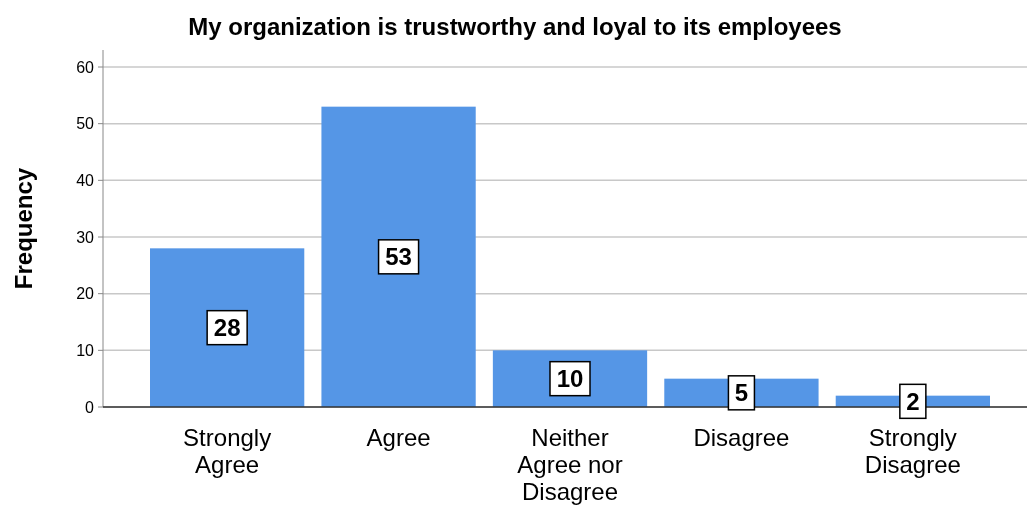  Describe the element at coordinates (515, 26) in the screenshot. I see `chart-title: My organization is trustworthy and loyal to its employees` at that location.